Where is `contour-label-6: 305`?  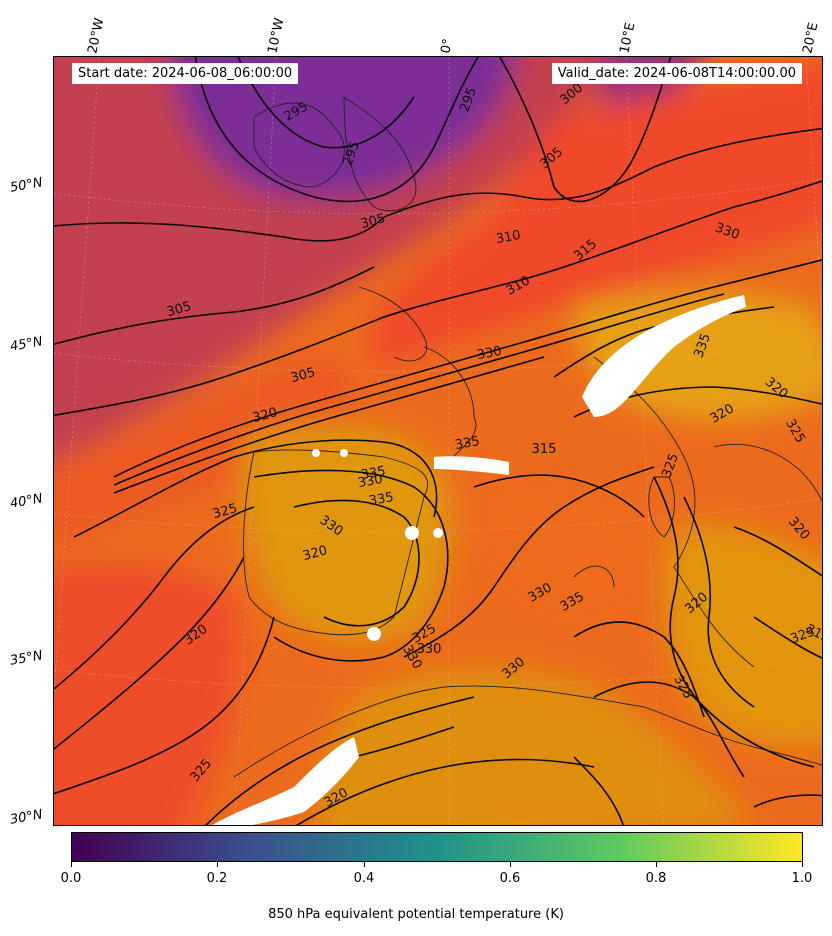
contour-label-6: 305 is located at coordinates (373, 221).